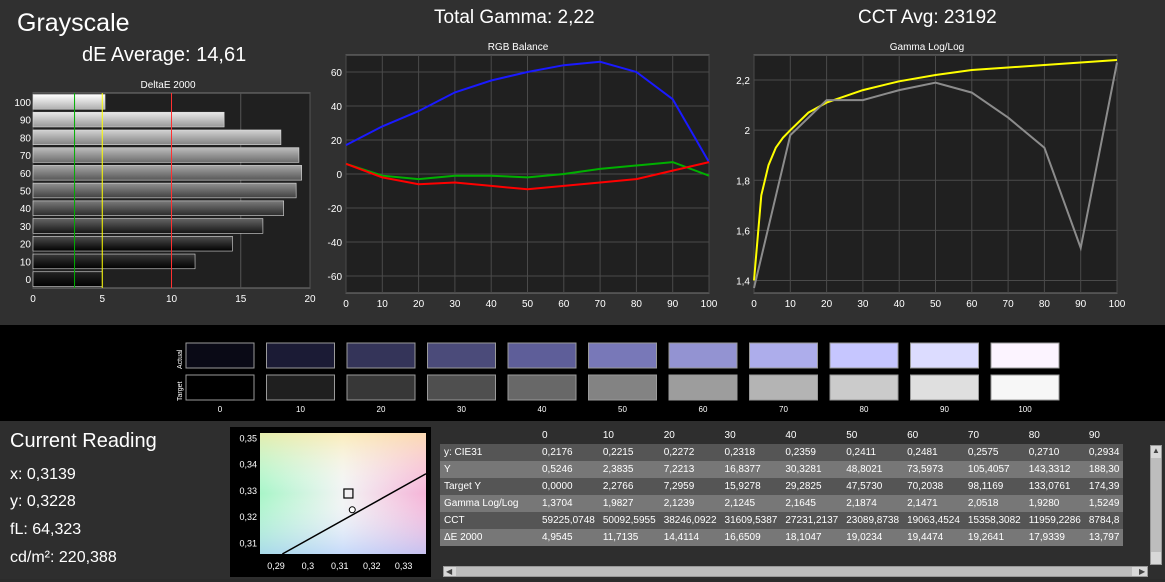 The image size is (1165, 582). I want to click on swatch-label: 30, so click(461, 409).